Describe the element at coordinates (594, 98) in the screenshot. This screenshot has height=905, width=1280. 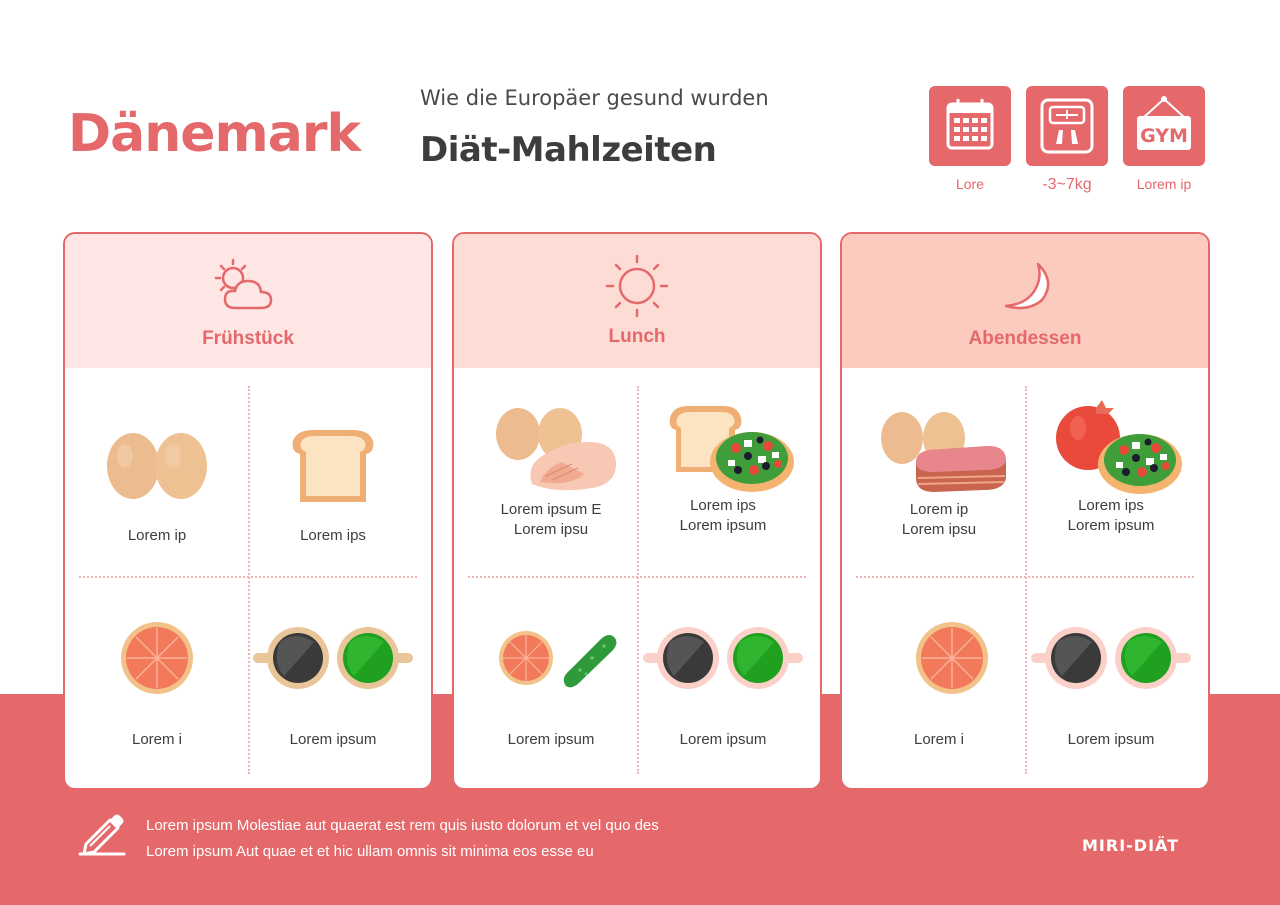
I see `page-subtitle: Wie die Europäer gesund wurden` at that location.